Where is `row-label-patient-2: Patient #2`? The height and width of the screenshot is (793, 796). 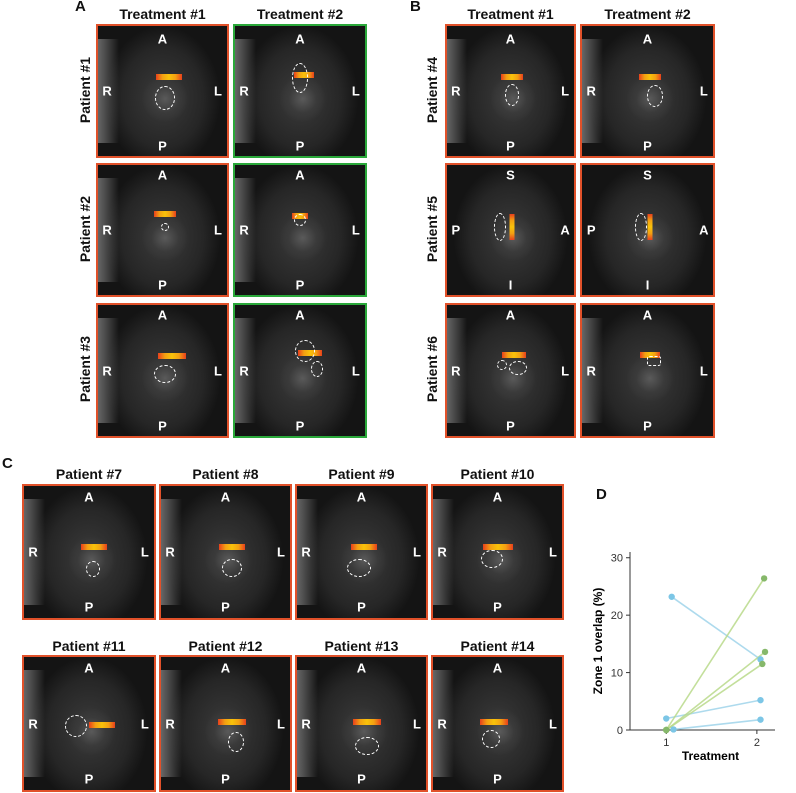
row-label-patient-2: Patient #2 is located at coordinates (85, 229).